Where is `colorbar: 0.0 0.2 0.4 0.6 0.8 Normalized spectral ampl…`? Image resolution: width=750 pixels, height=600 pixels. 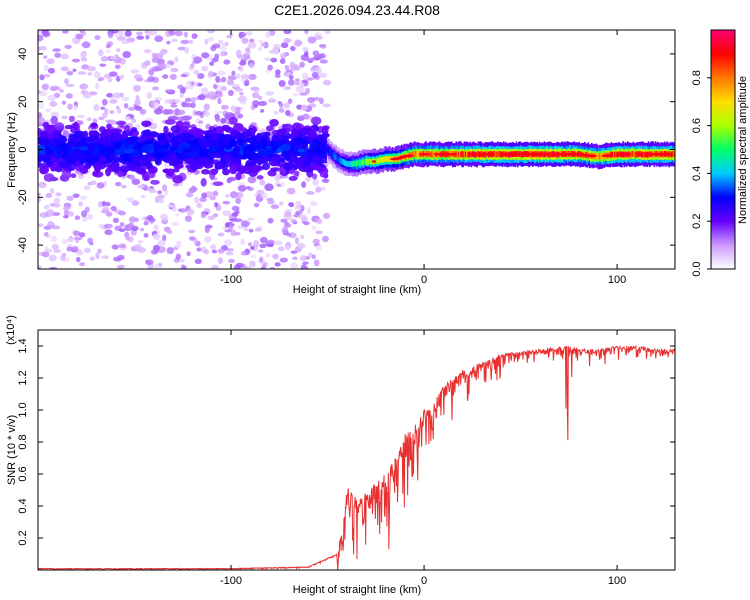 colorbar: 0.0 0.2 0.4 0.6 0.8 Normalized spectral ampl… is located at coordinates (720, 153).